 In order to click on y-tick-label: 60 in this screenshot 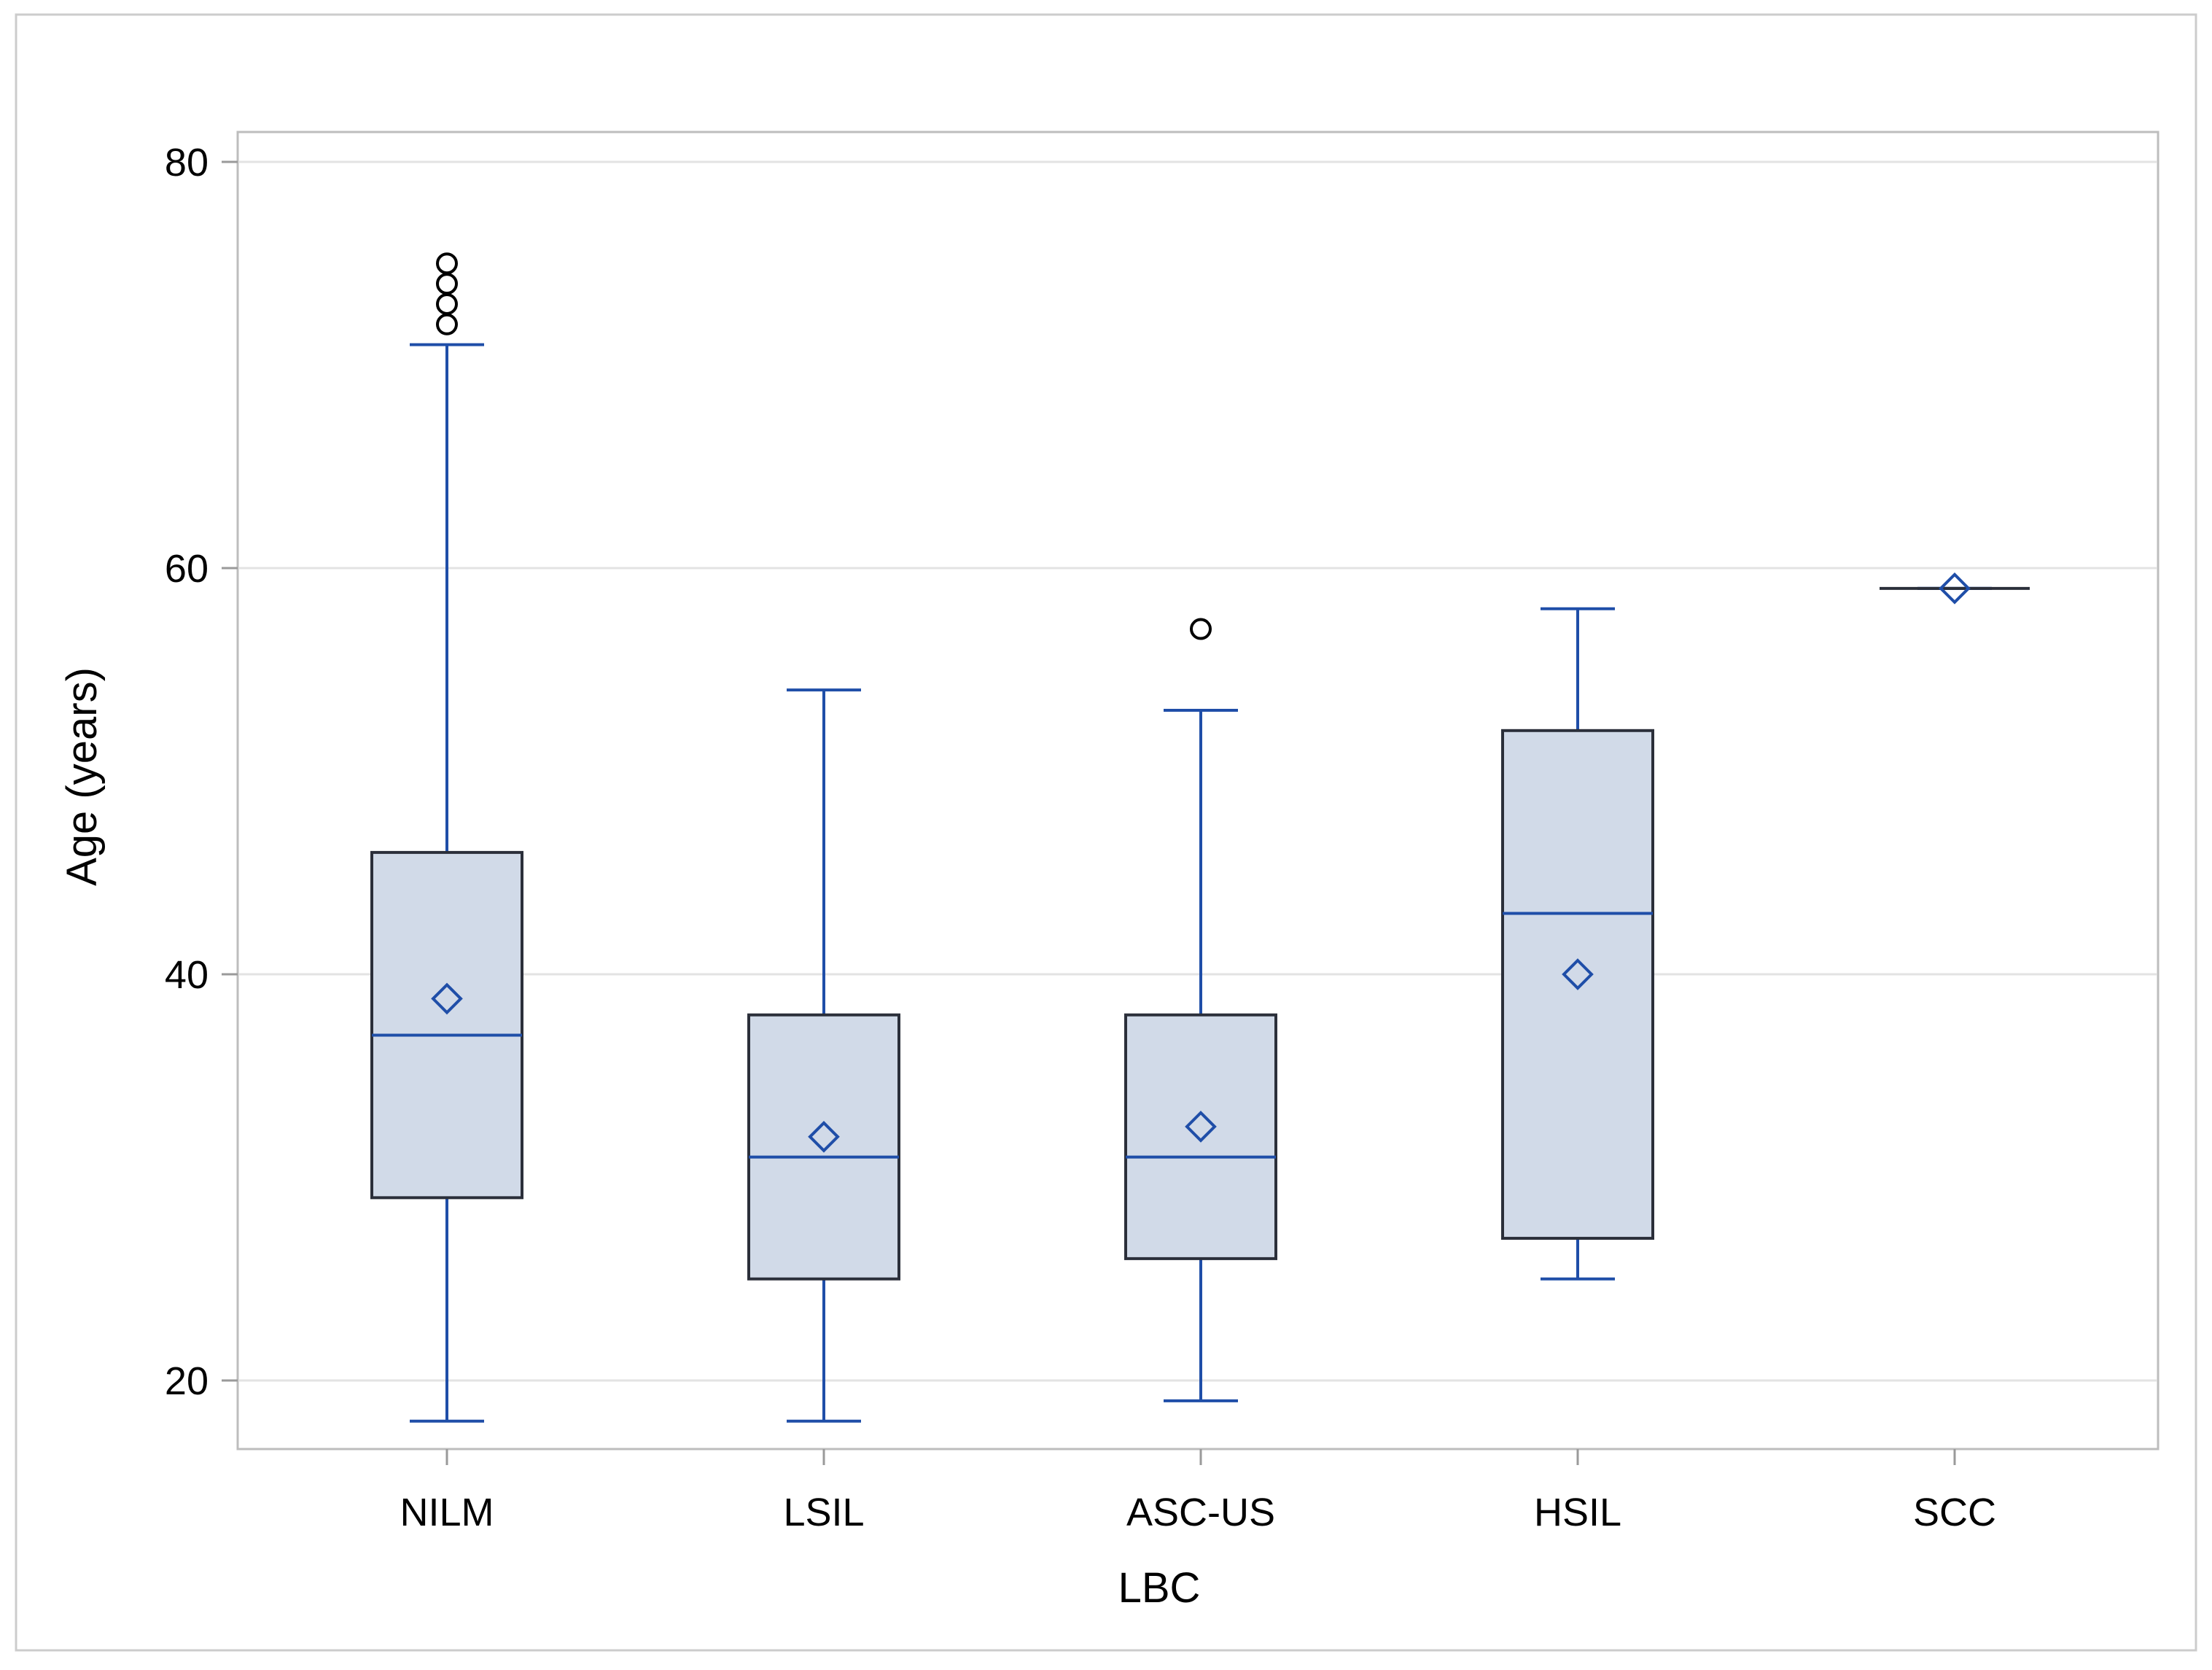, I will do `click(187, 569)`.